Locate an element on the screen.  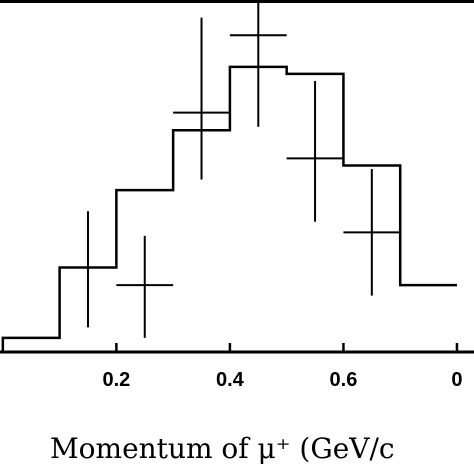
x-tick-label: 0.2 is located at coordinates (116, 380).